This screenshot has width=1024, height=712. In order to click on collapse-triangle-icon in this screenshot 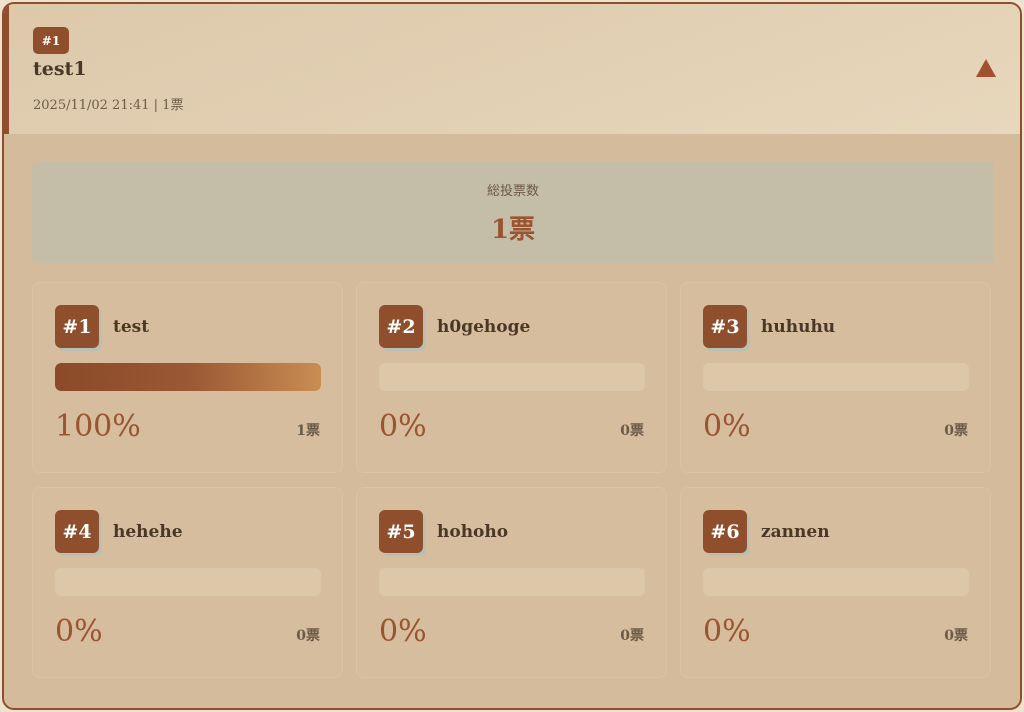, I will do `click(986, 68)`.